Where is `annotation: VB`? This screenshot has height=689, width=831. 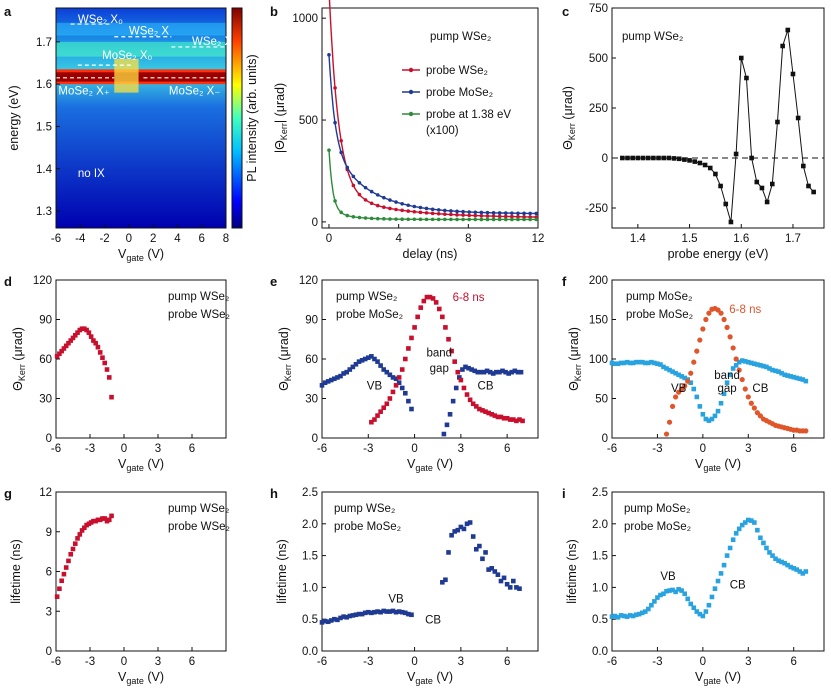
annotation: VB is located at coordinates (396, 600).